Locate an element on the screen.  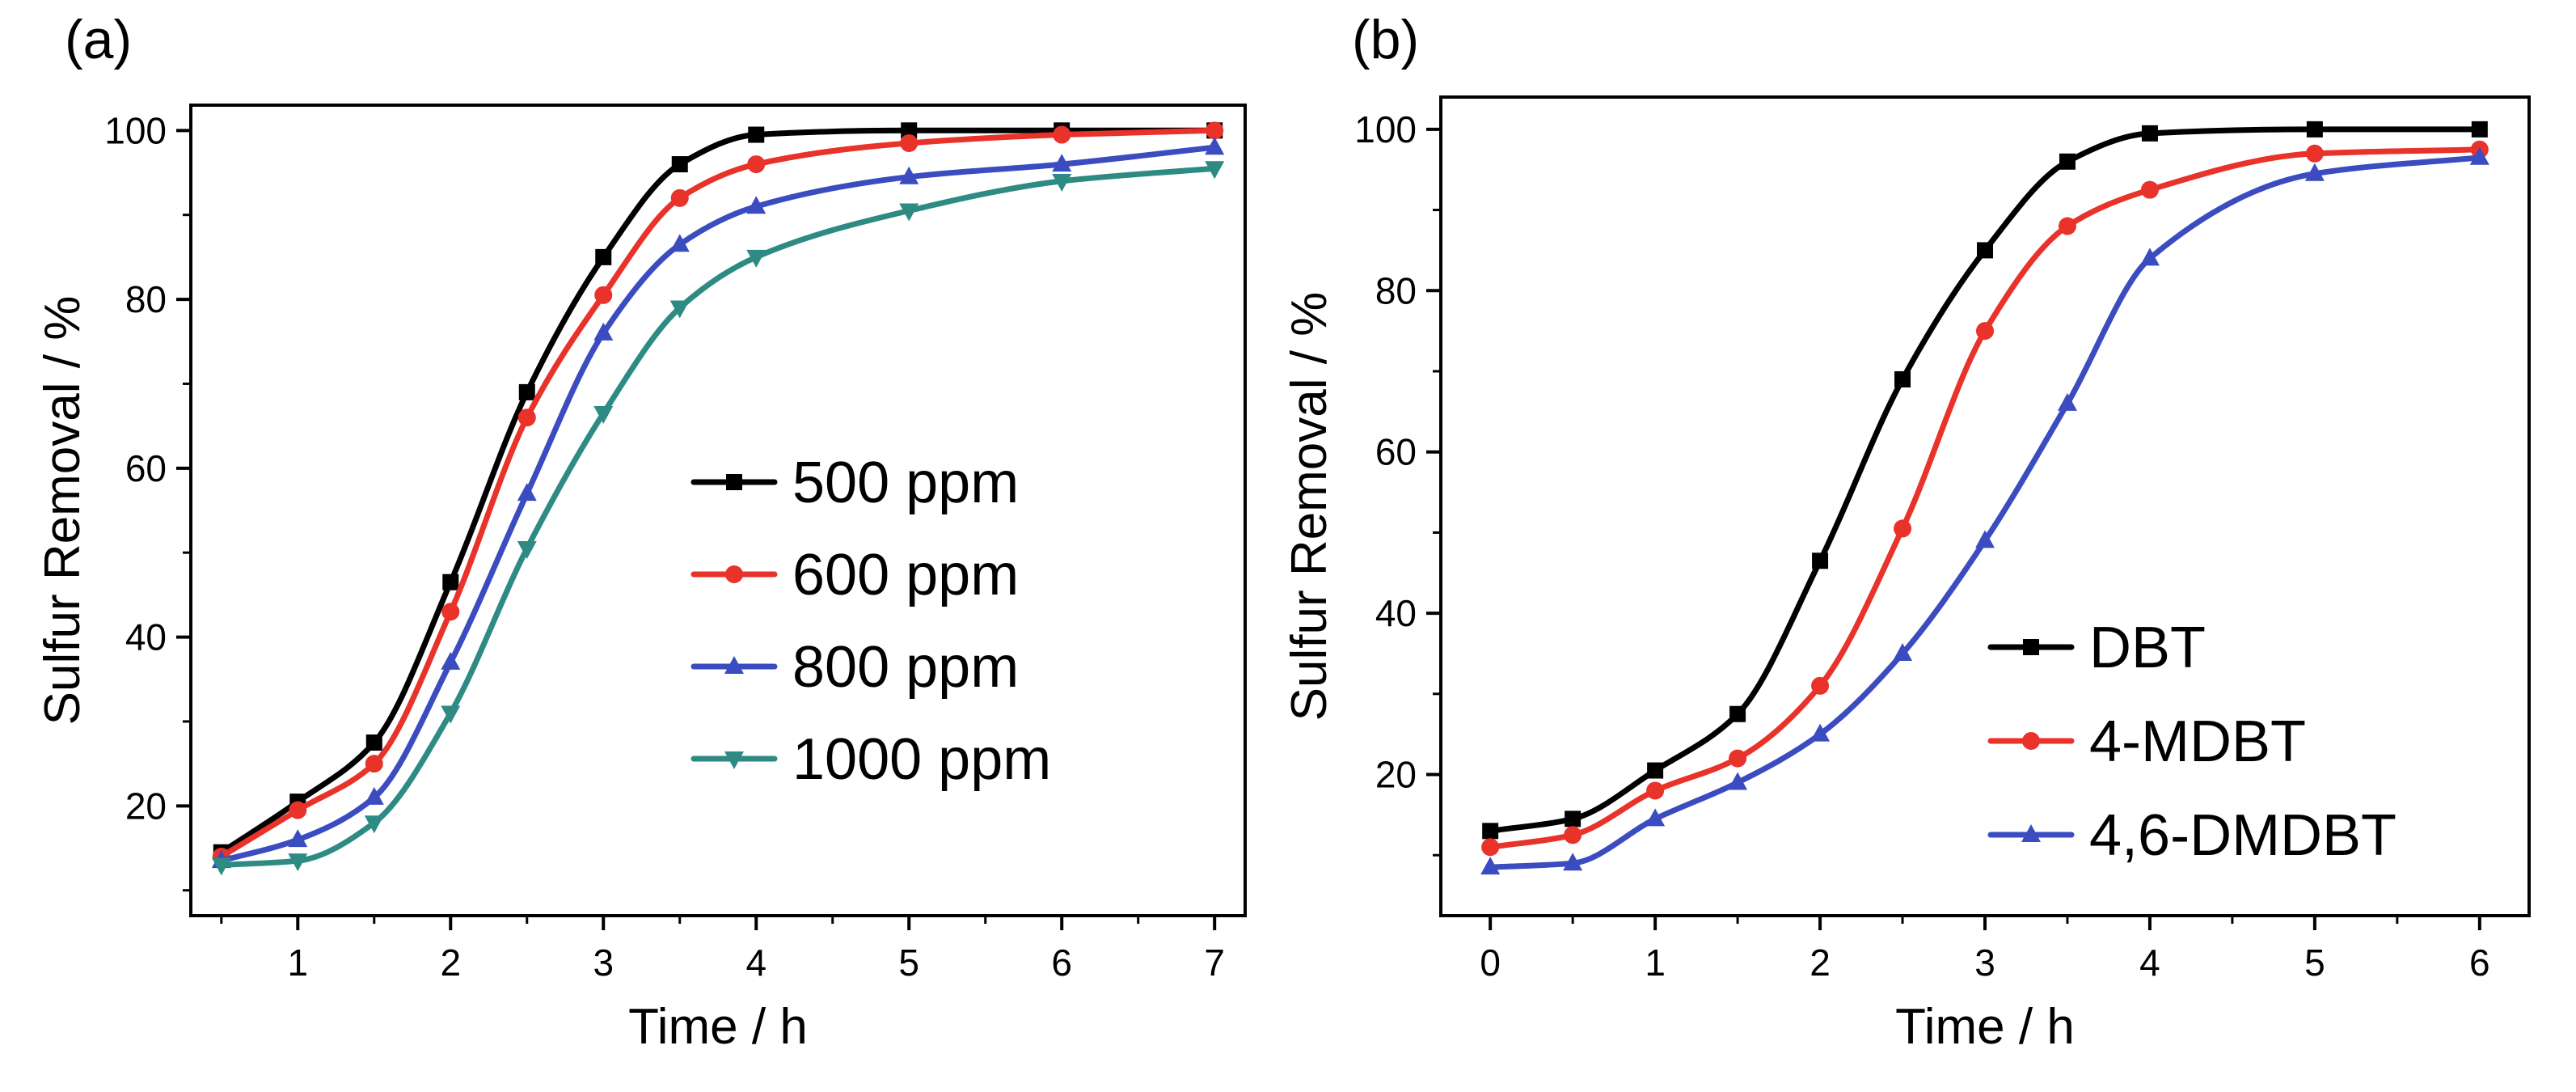
legend-label: 600 ppm is located at coordinates (905, 575).